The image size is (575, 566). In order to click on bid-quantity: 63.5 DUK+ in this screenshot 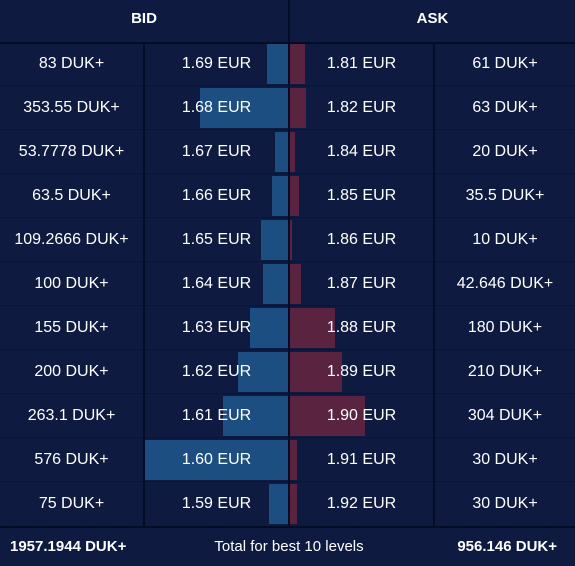, I will do `click(71, 195)`.